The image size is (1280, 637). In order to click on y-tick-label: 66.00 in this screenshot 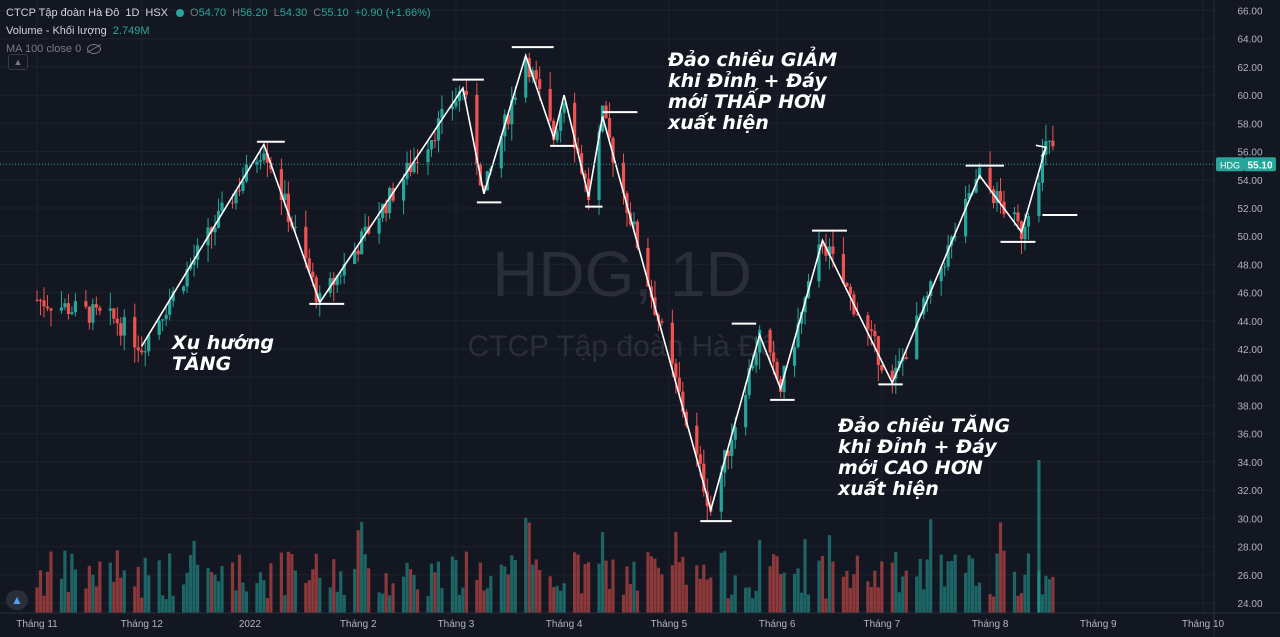, I will do `click(1249, 12)`.